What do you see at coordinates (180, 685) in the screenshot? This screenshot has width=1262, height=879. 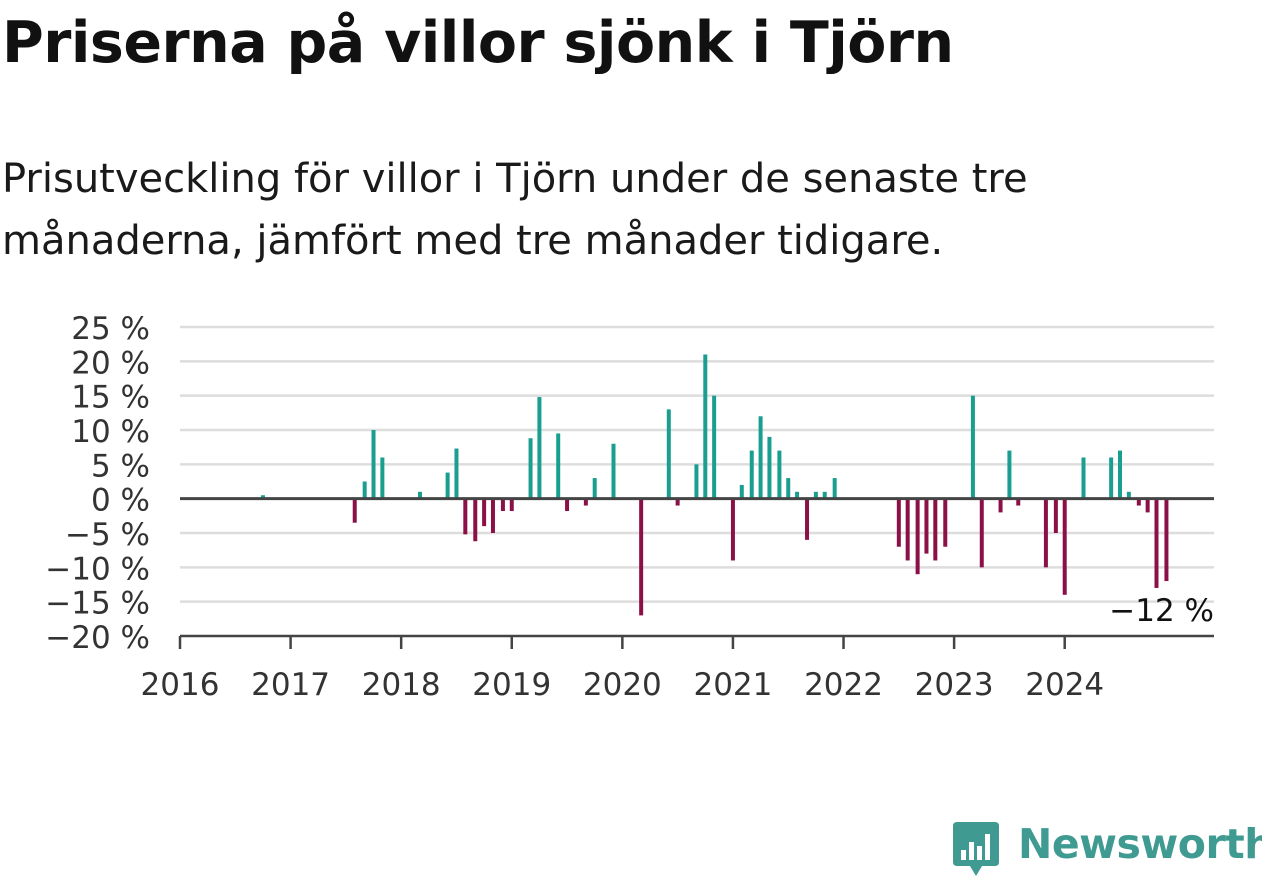 I see `x-tick-label: 2016` at bounding box center [180, 685].